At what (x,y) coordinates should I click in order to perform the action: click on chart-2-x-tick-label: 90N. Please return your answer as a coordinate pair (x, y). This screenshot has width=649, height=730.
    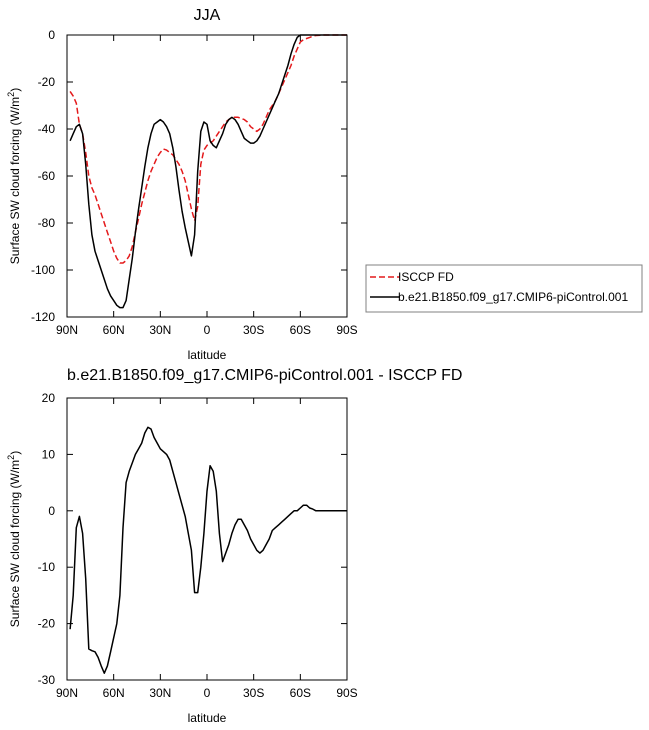
    Looking at the image, I should click on (67, 693).